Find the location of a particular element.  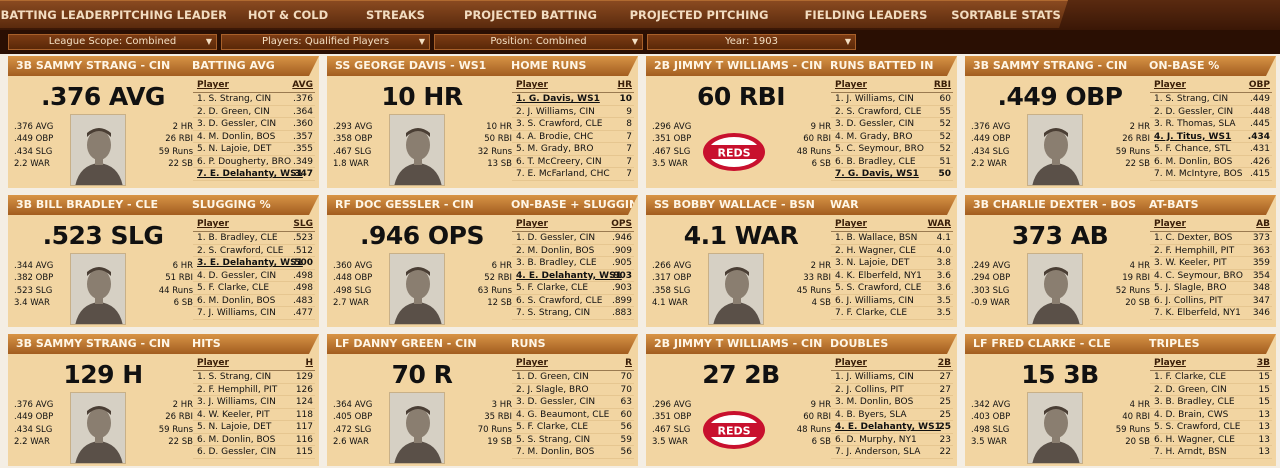

table-row: 6. S. Crawford, CLE .899 is located at coordinates (573, 301).